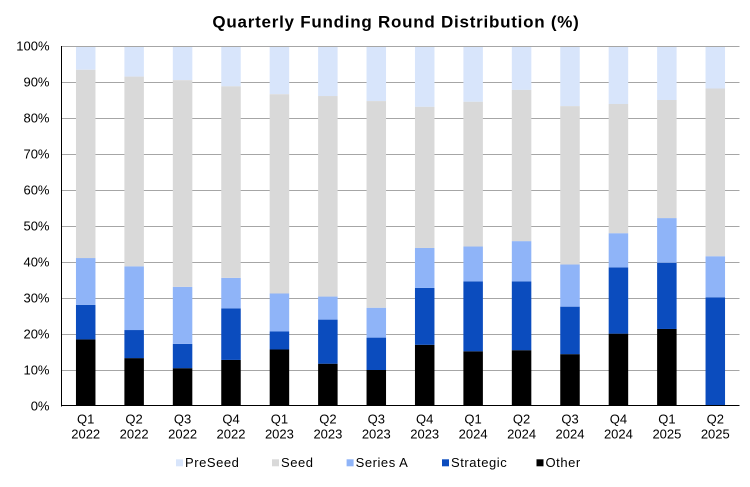 The height and width of the screenshot is (487, 750). I want to click on svg-text: 50%, so click(36, 226).